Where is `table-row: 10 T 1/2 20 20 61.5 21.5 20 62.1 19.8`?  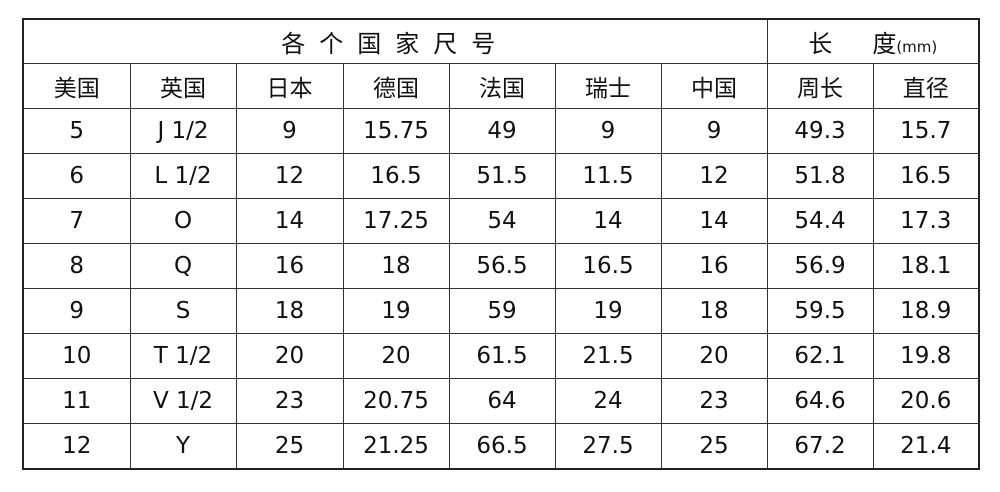
table-row: 10 T 1/2 20 20 61.5 21.5 20 62.1 19.8 is located at coordinates (501, 356).